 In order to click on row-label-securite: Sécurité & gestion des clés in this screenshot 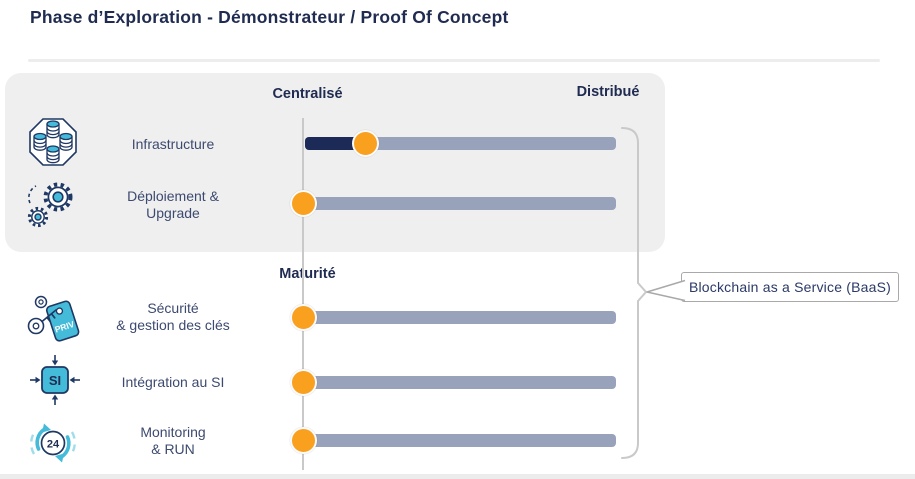, I will do `click(173, 316)`.